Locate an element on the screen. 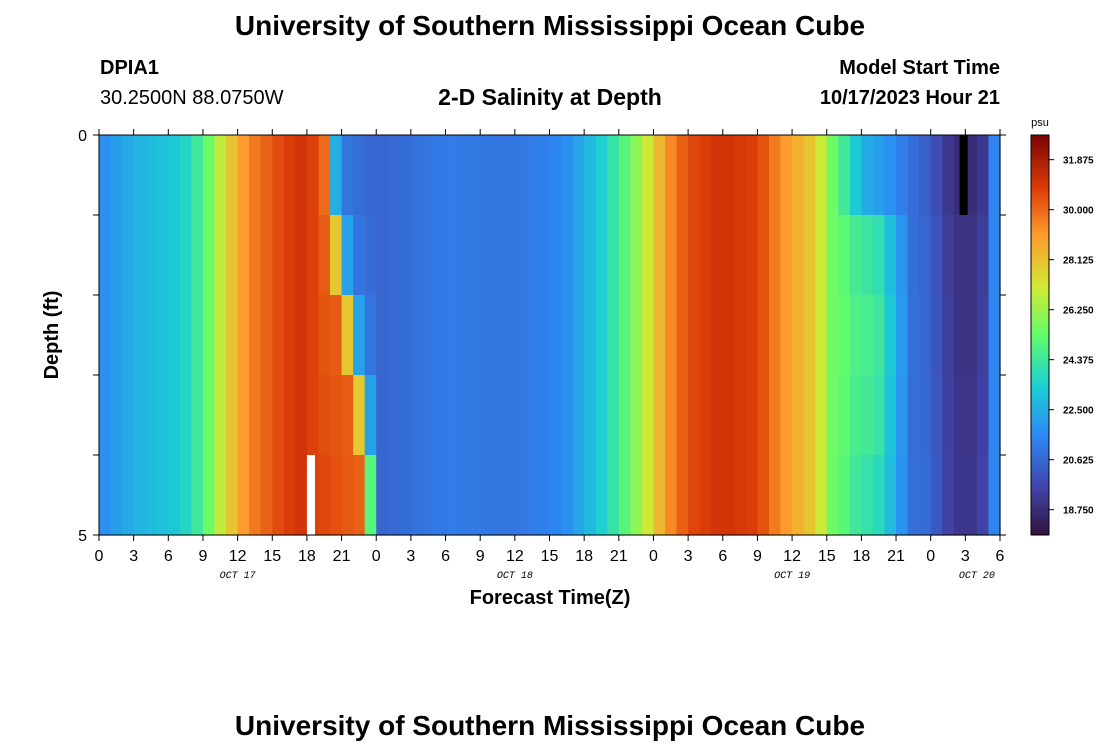 This screenshot has width=1100, height=750. x-tick-label: 6 is located at coordinates (168, 556).